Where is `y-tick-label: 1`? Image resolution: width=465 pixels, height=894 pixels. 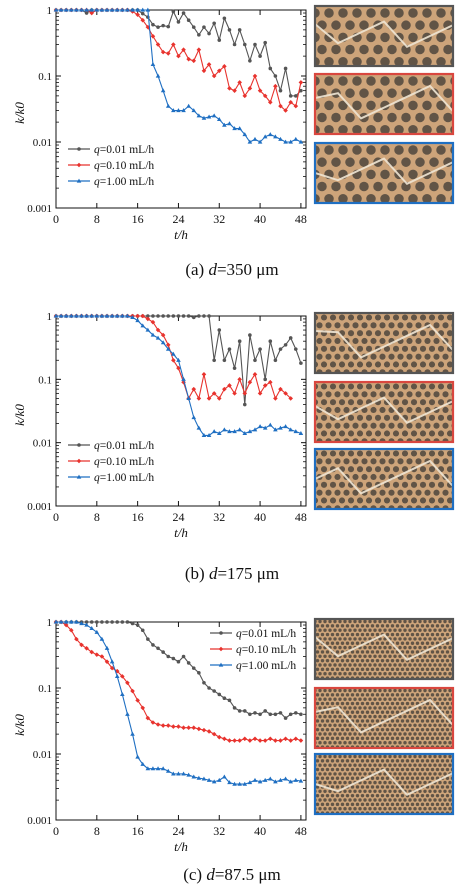
y-tick-label: 1 is located at coordinates (50, 317).